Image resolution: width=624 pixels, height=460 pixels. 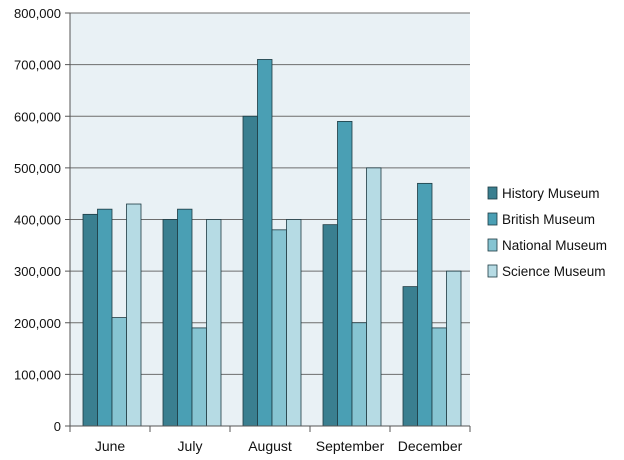 What do you see at coordinates (37, 271) in the screenshot?
I see `y-tick-label: 300,000` at bounding box center [37, 271].